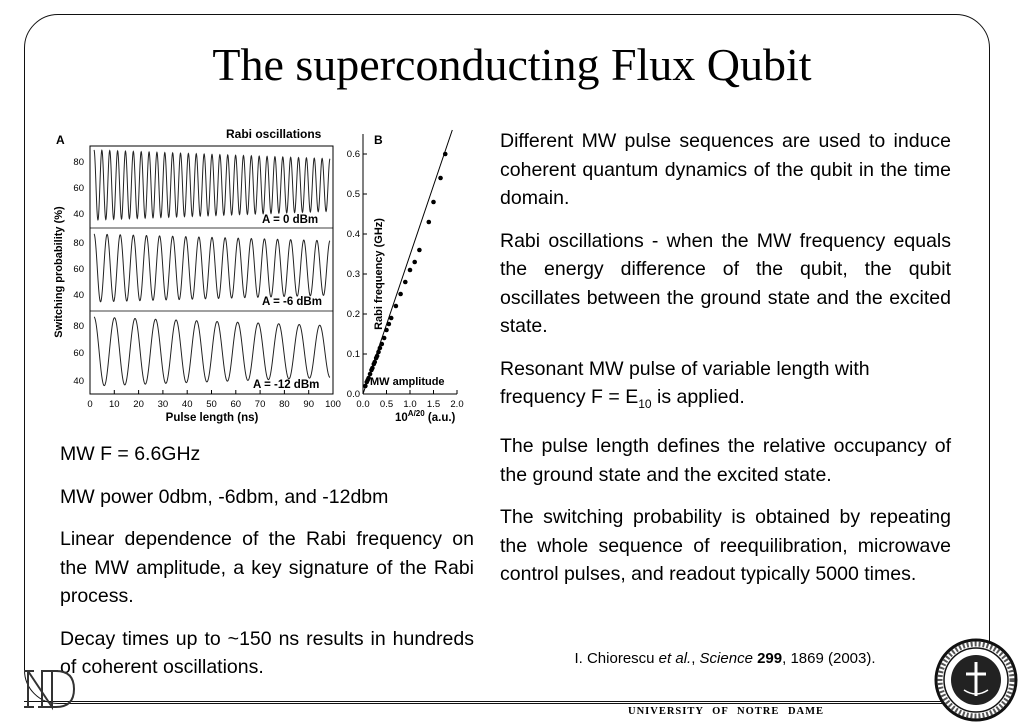  Describe the element at coordinates (353, 394) in the screenshot. I see `panel-b-ytick-label: 0.0` at that location.